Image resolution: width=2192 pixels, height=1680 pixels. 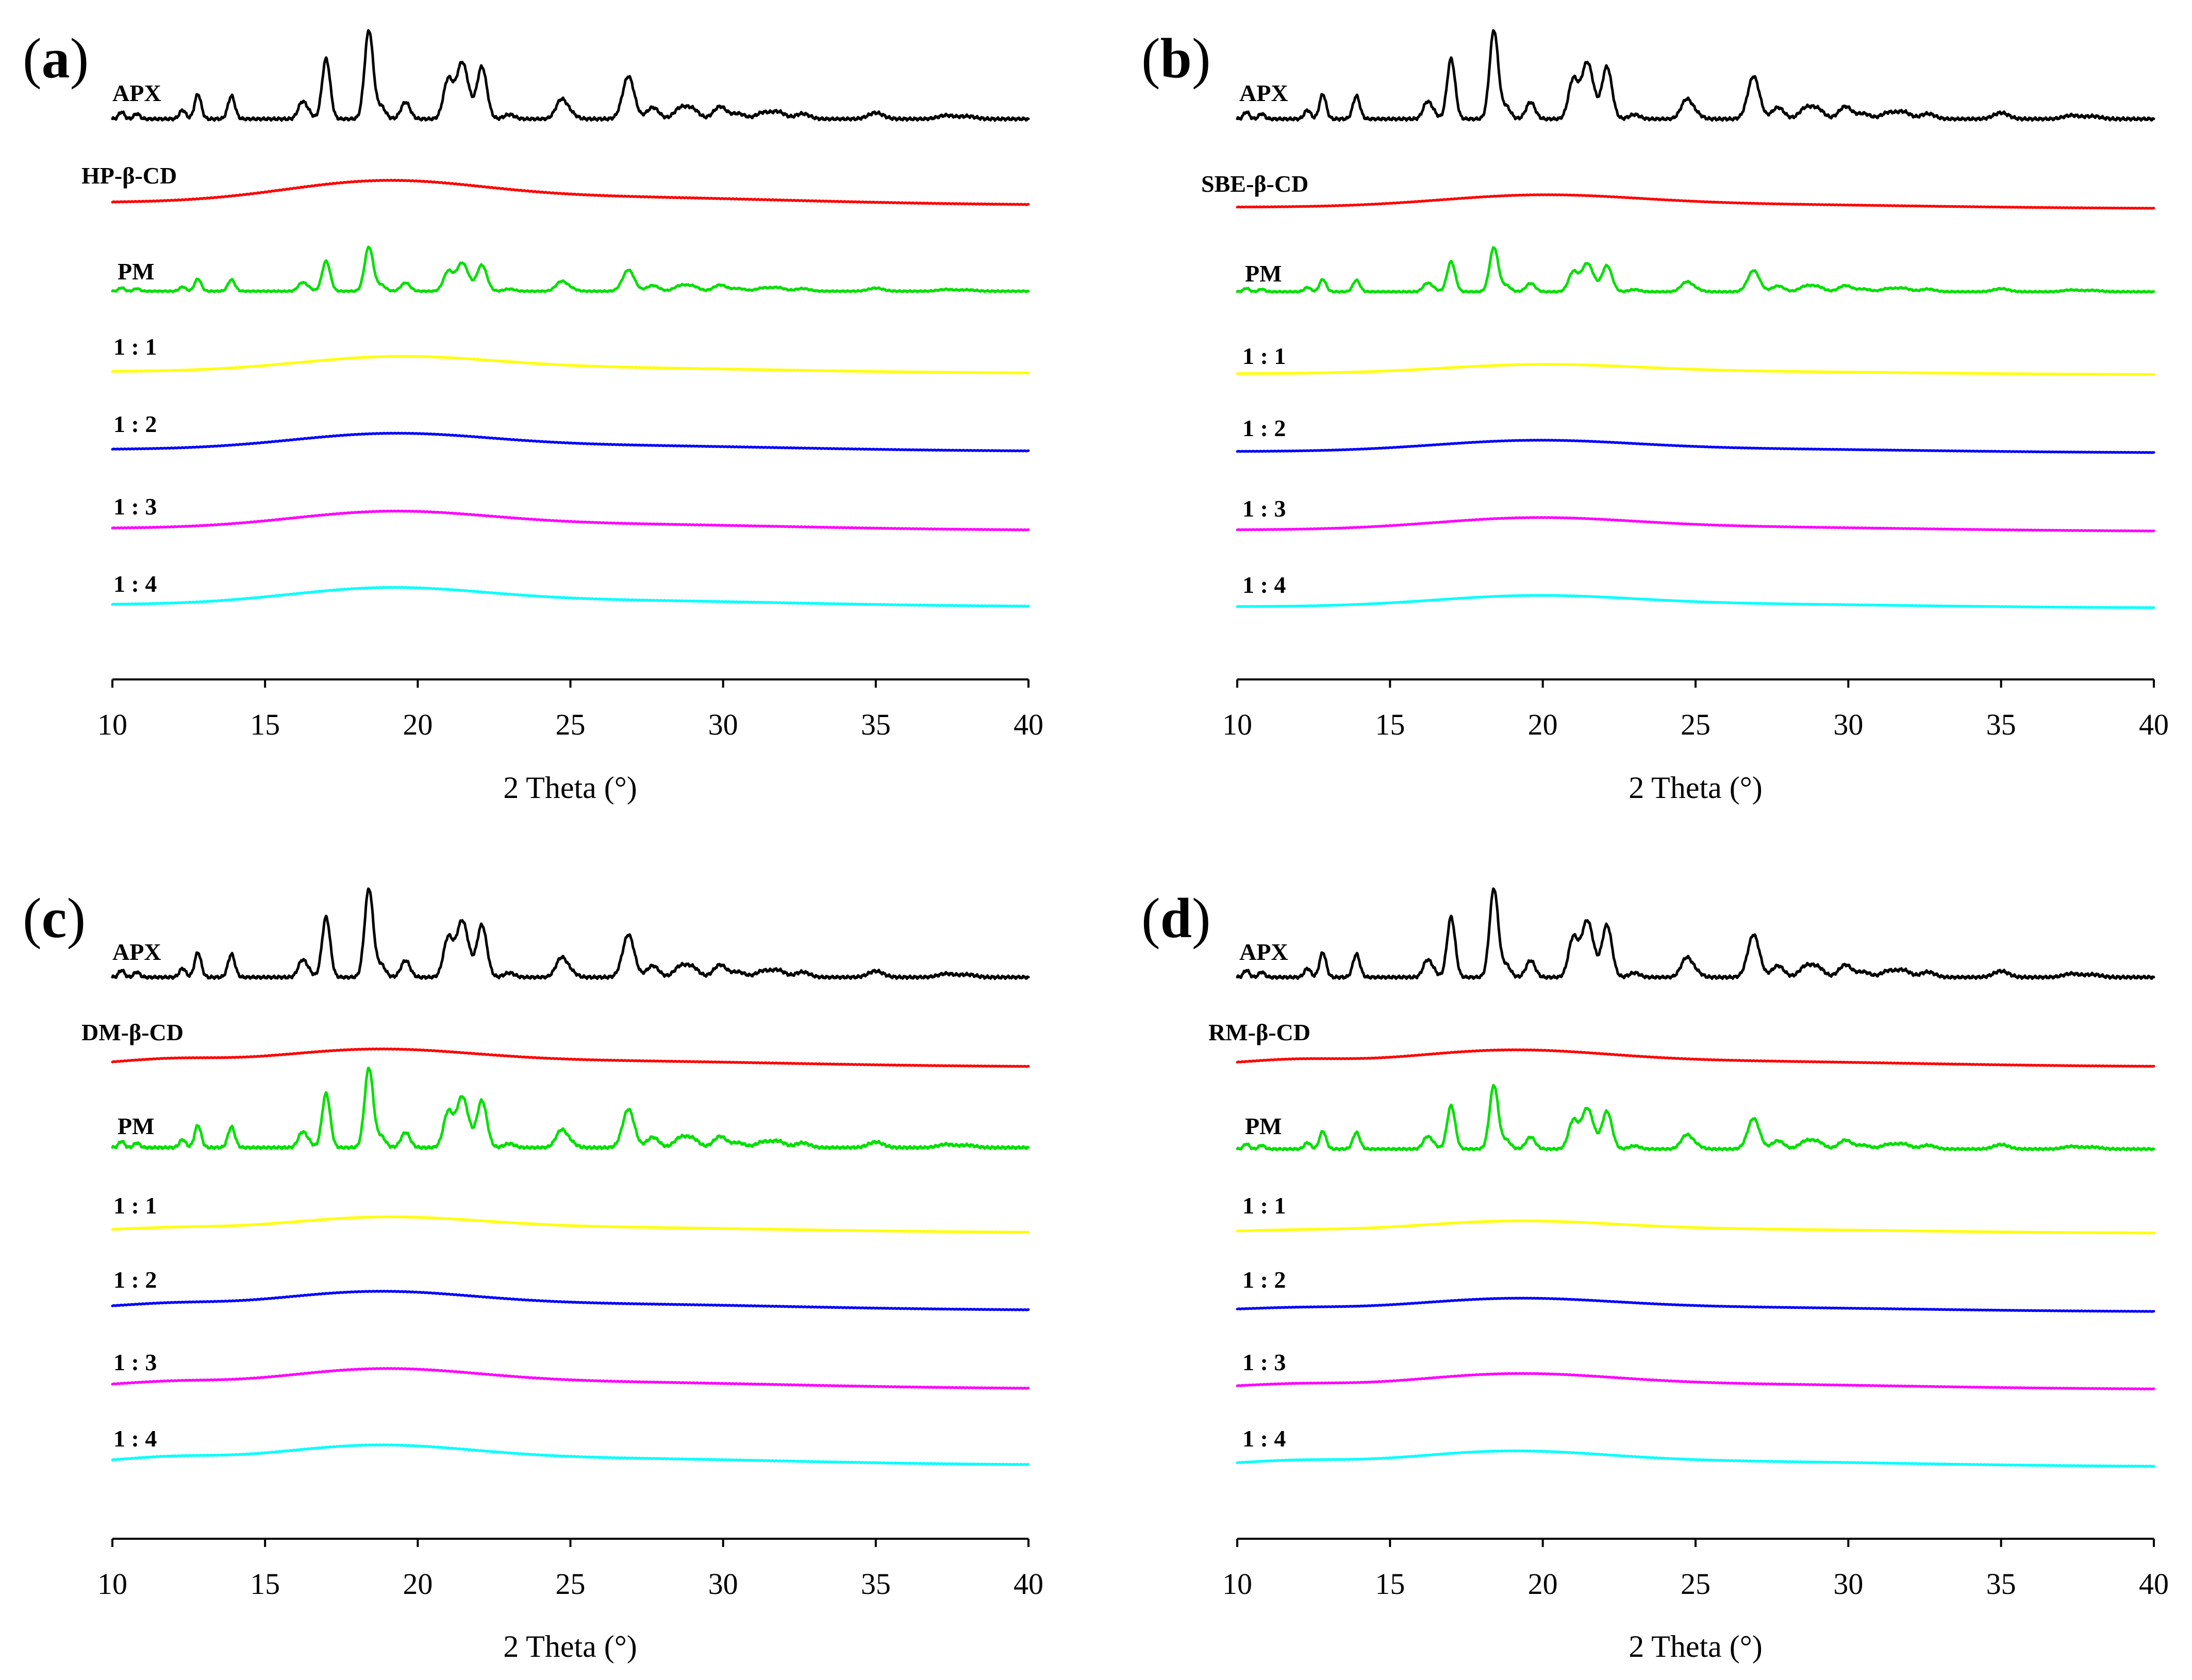 I want to click on series-line-hp-cd, so click(x=570, y=192).